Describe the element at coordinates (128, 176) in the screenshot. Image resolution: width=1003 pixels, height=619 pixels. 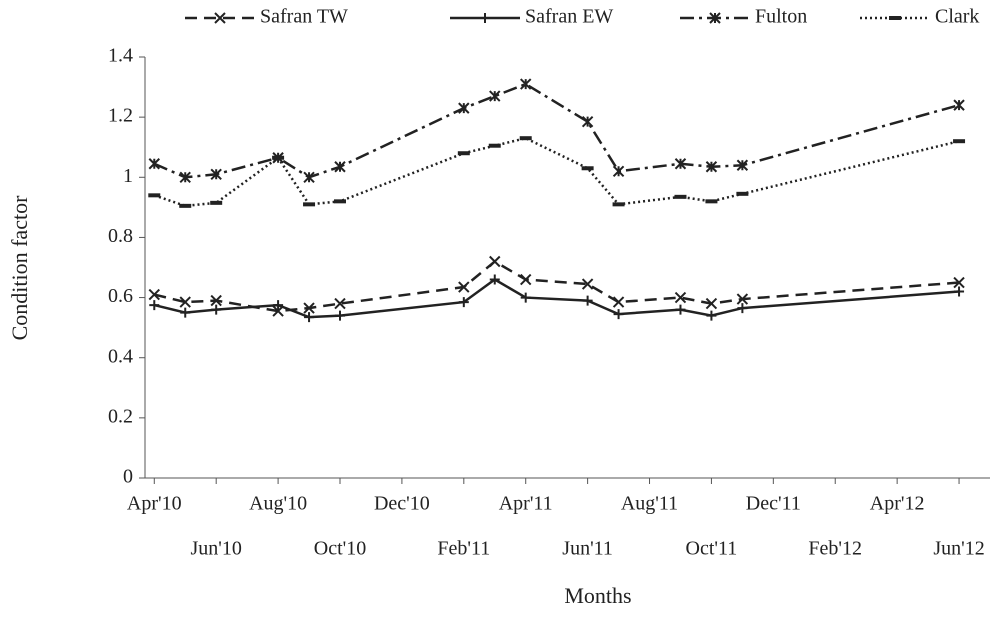
I see `y-tick-label: 1` at that location.